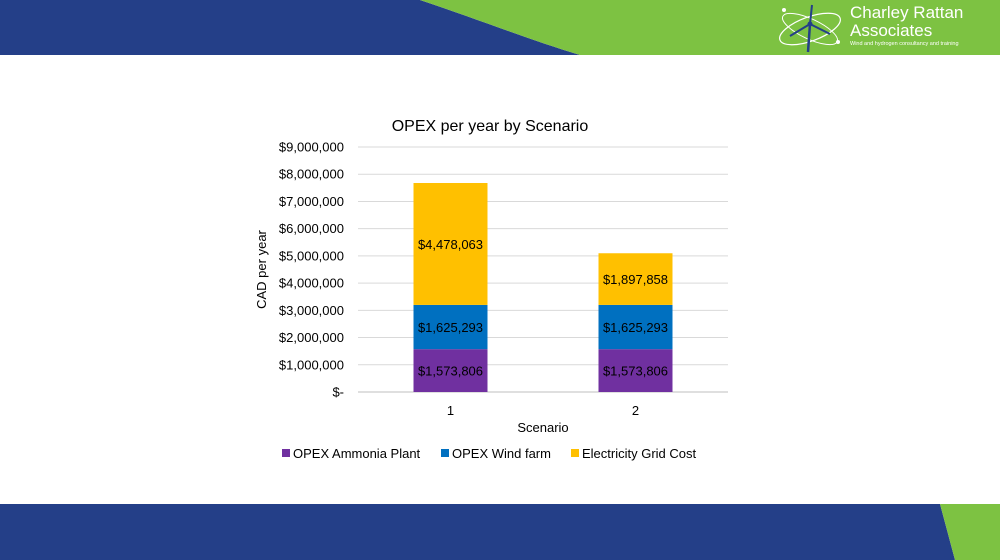 The image size is (1000, 560). I want to click on y-tick-label: $2,000,000, so click(311, 337).